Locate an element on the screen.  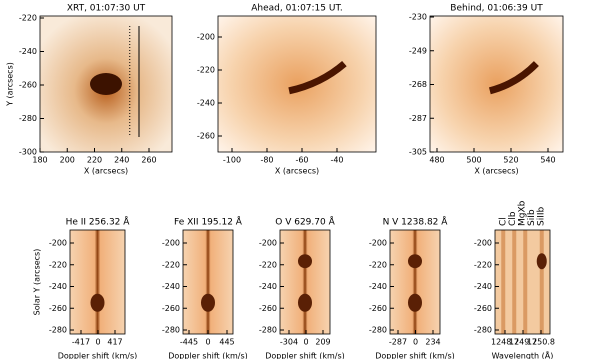
x-tick-label: -40 is located at coordinates (336, 160).